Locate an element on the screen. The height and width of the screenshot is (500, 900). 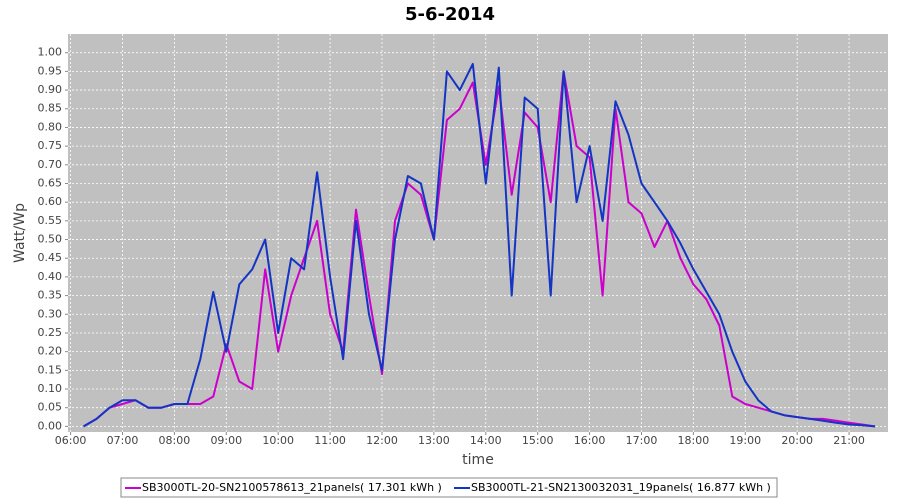
y-tick-label: 0.95 is located at coordinates (50, 70).